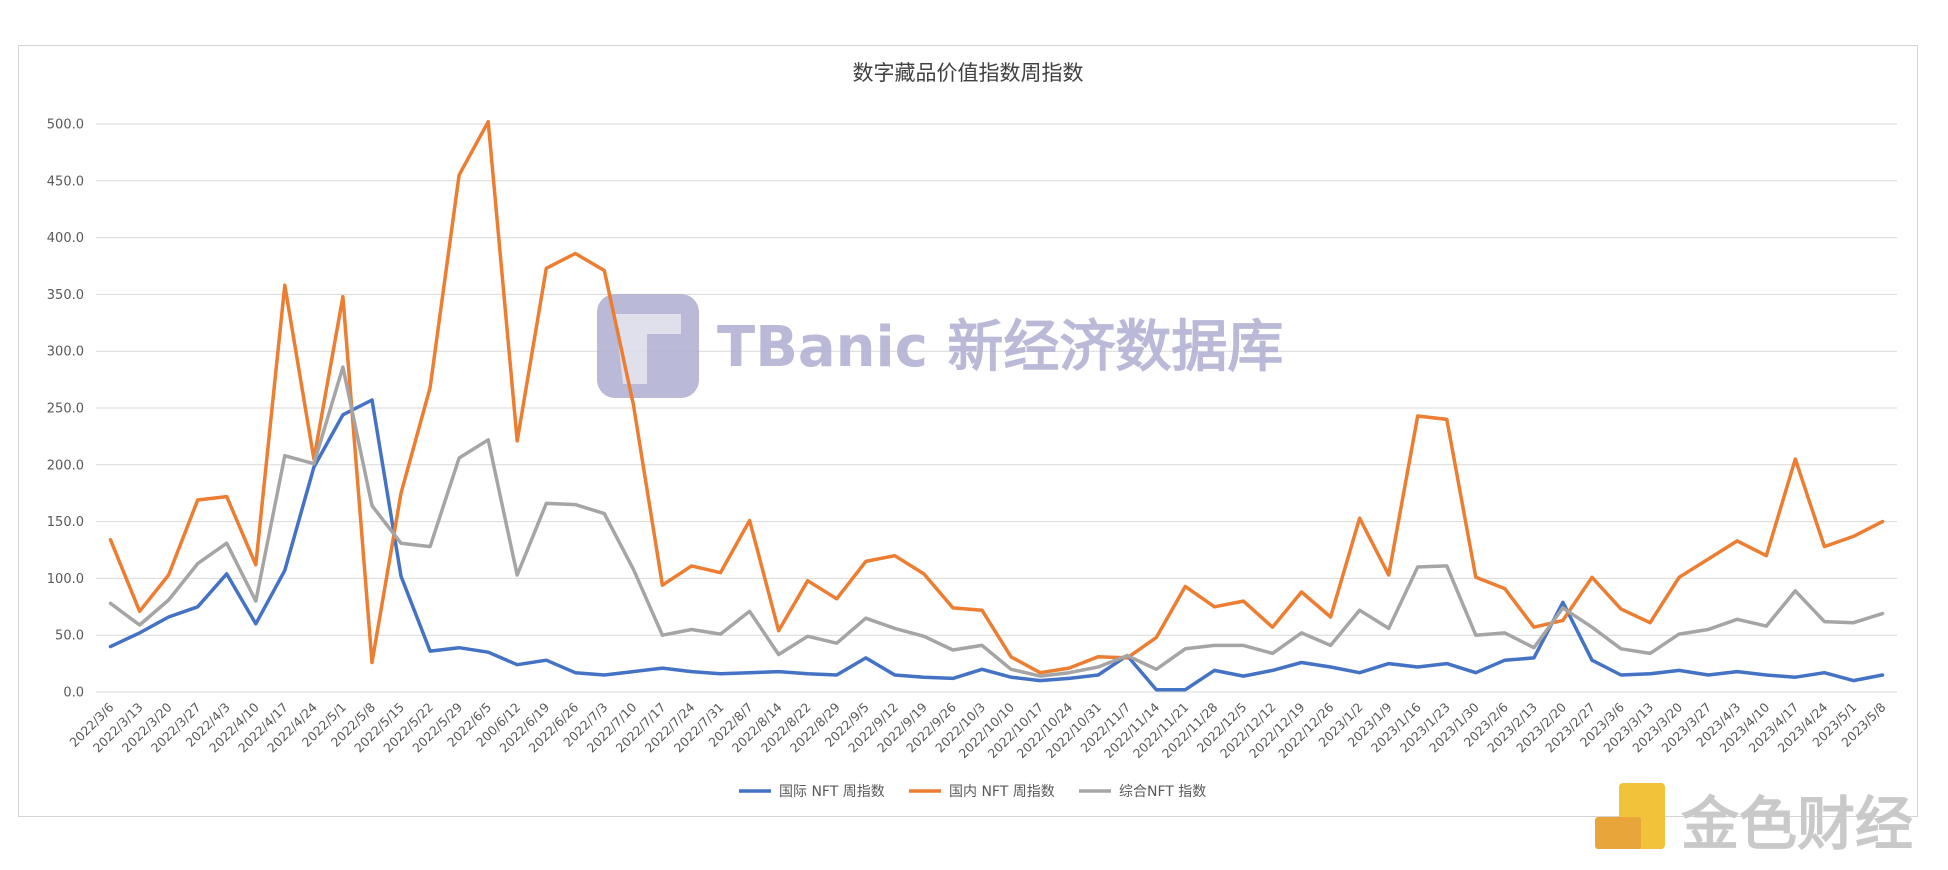 The height and width of the screenshot is (870, 1948). Describe the element at coordinates (1000, 347) in the screenshot. I see `watermark-text: TBanic 新经济数据库` at that location.